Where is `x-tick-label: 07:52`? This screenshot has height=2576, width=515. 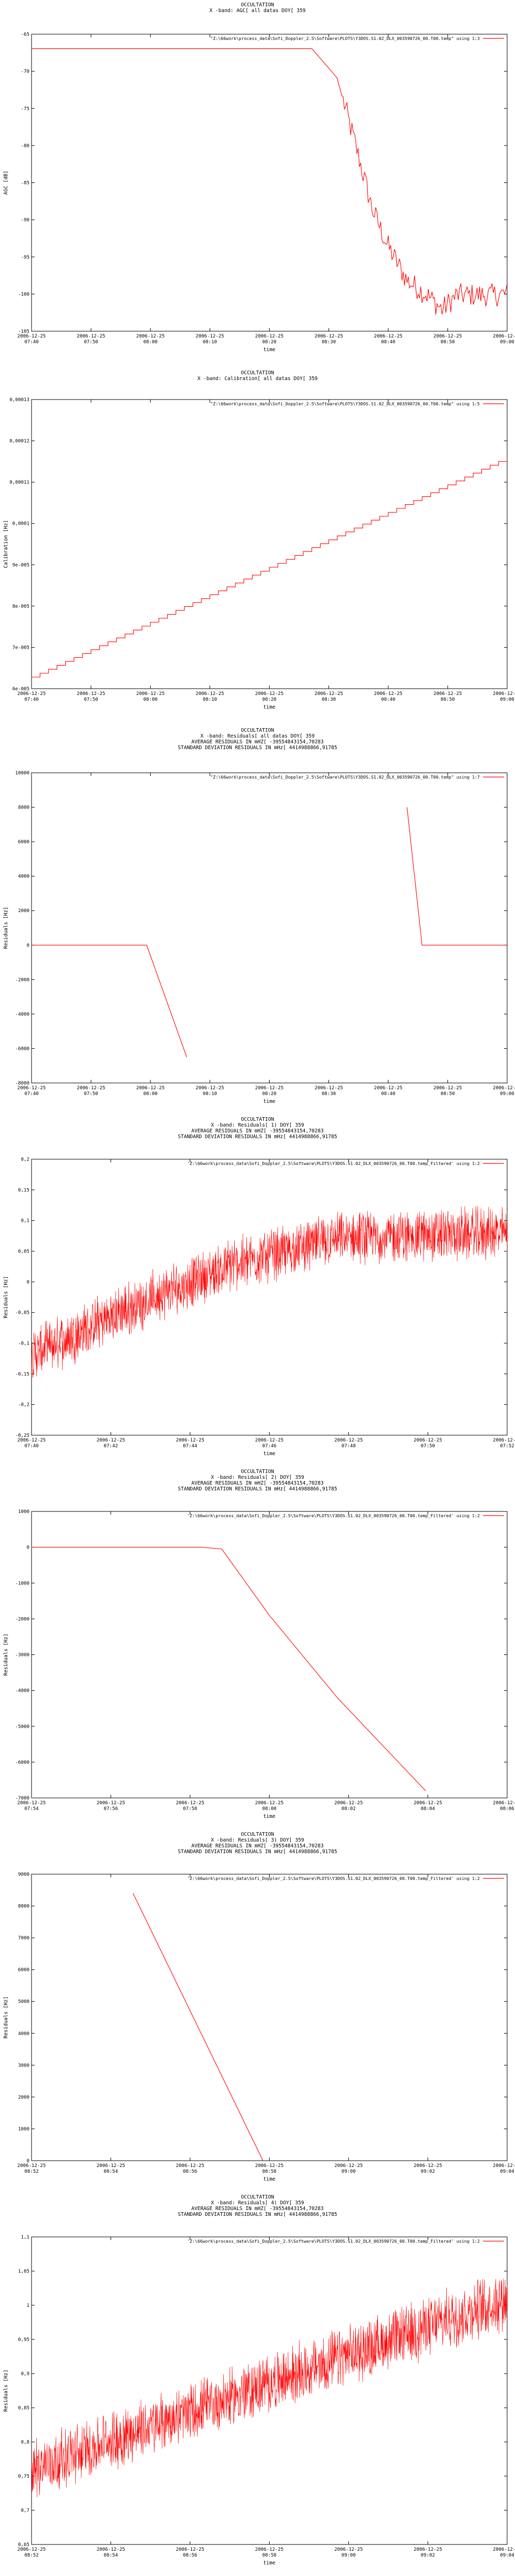
x-tick-label: 07:52 is located at coordinates (507, 1446).